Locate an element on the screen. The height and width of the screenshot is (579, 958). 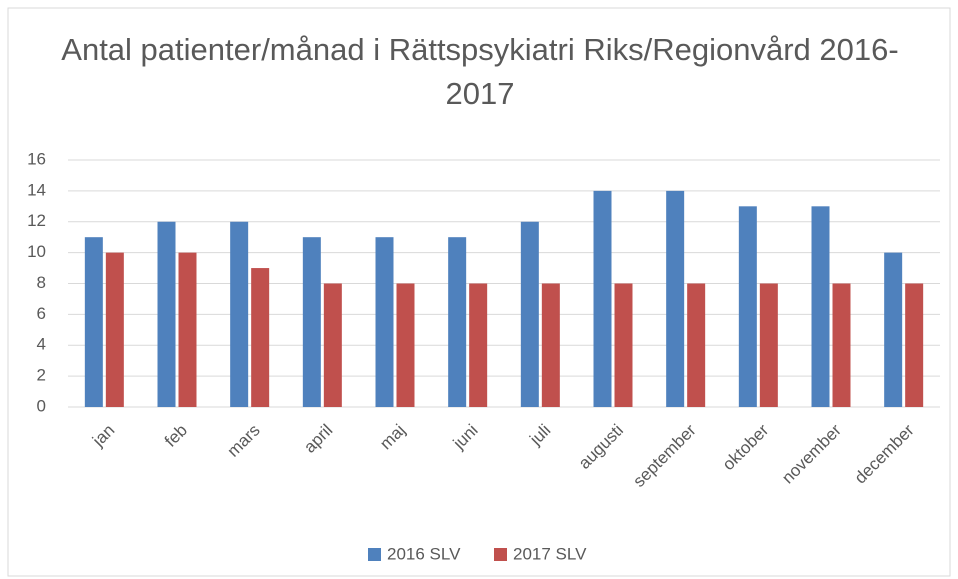
x-tick-label: juni is located at coordinates (465, 437).